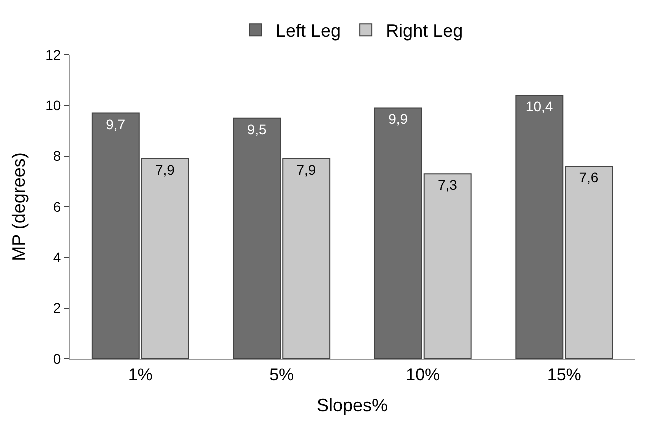  Describe the element at coordinates (57, 358) in the screenshot. I see `y-tick-label: 0` at that location.